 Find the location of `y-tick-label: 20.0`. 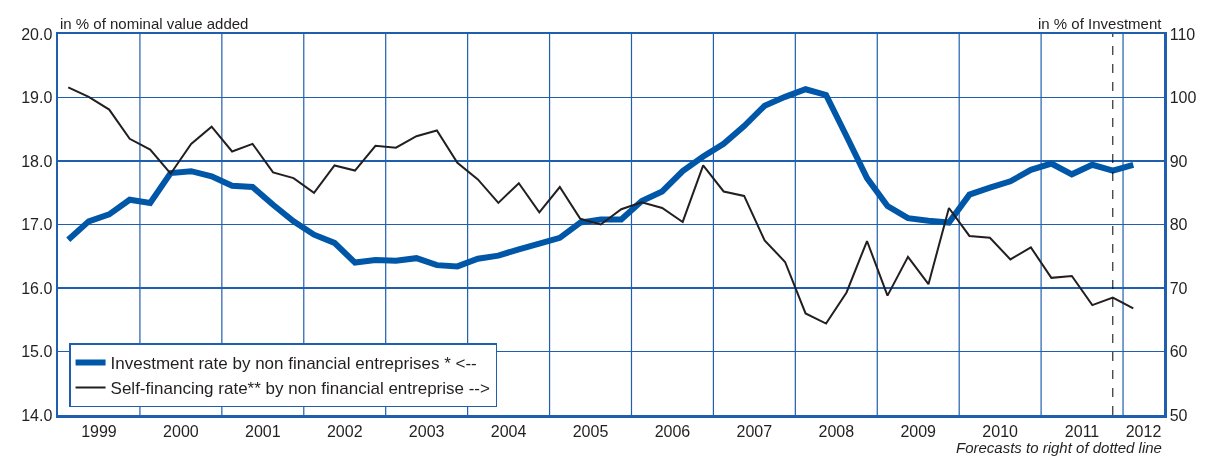

y-tick-label: 20.0 is located at coordinates (37, 34).